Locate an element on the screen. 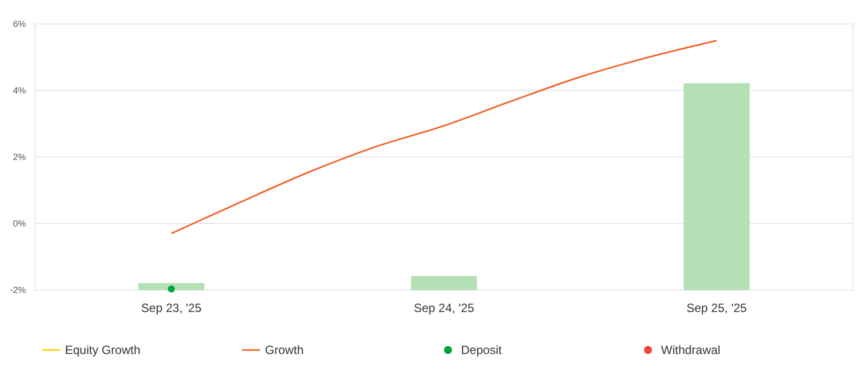  y-tick-label: 0% is located at coordinates (19, 223).